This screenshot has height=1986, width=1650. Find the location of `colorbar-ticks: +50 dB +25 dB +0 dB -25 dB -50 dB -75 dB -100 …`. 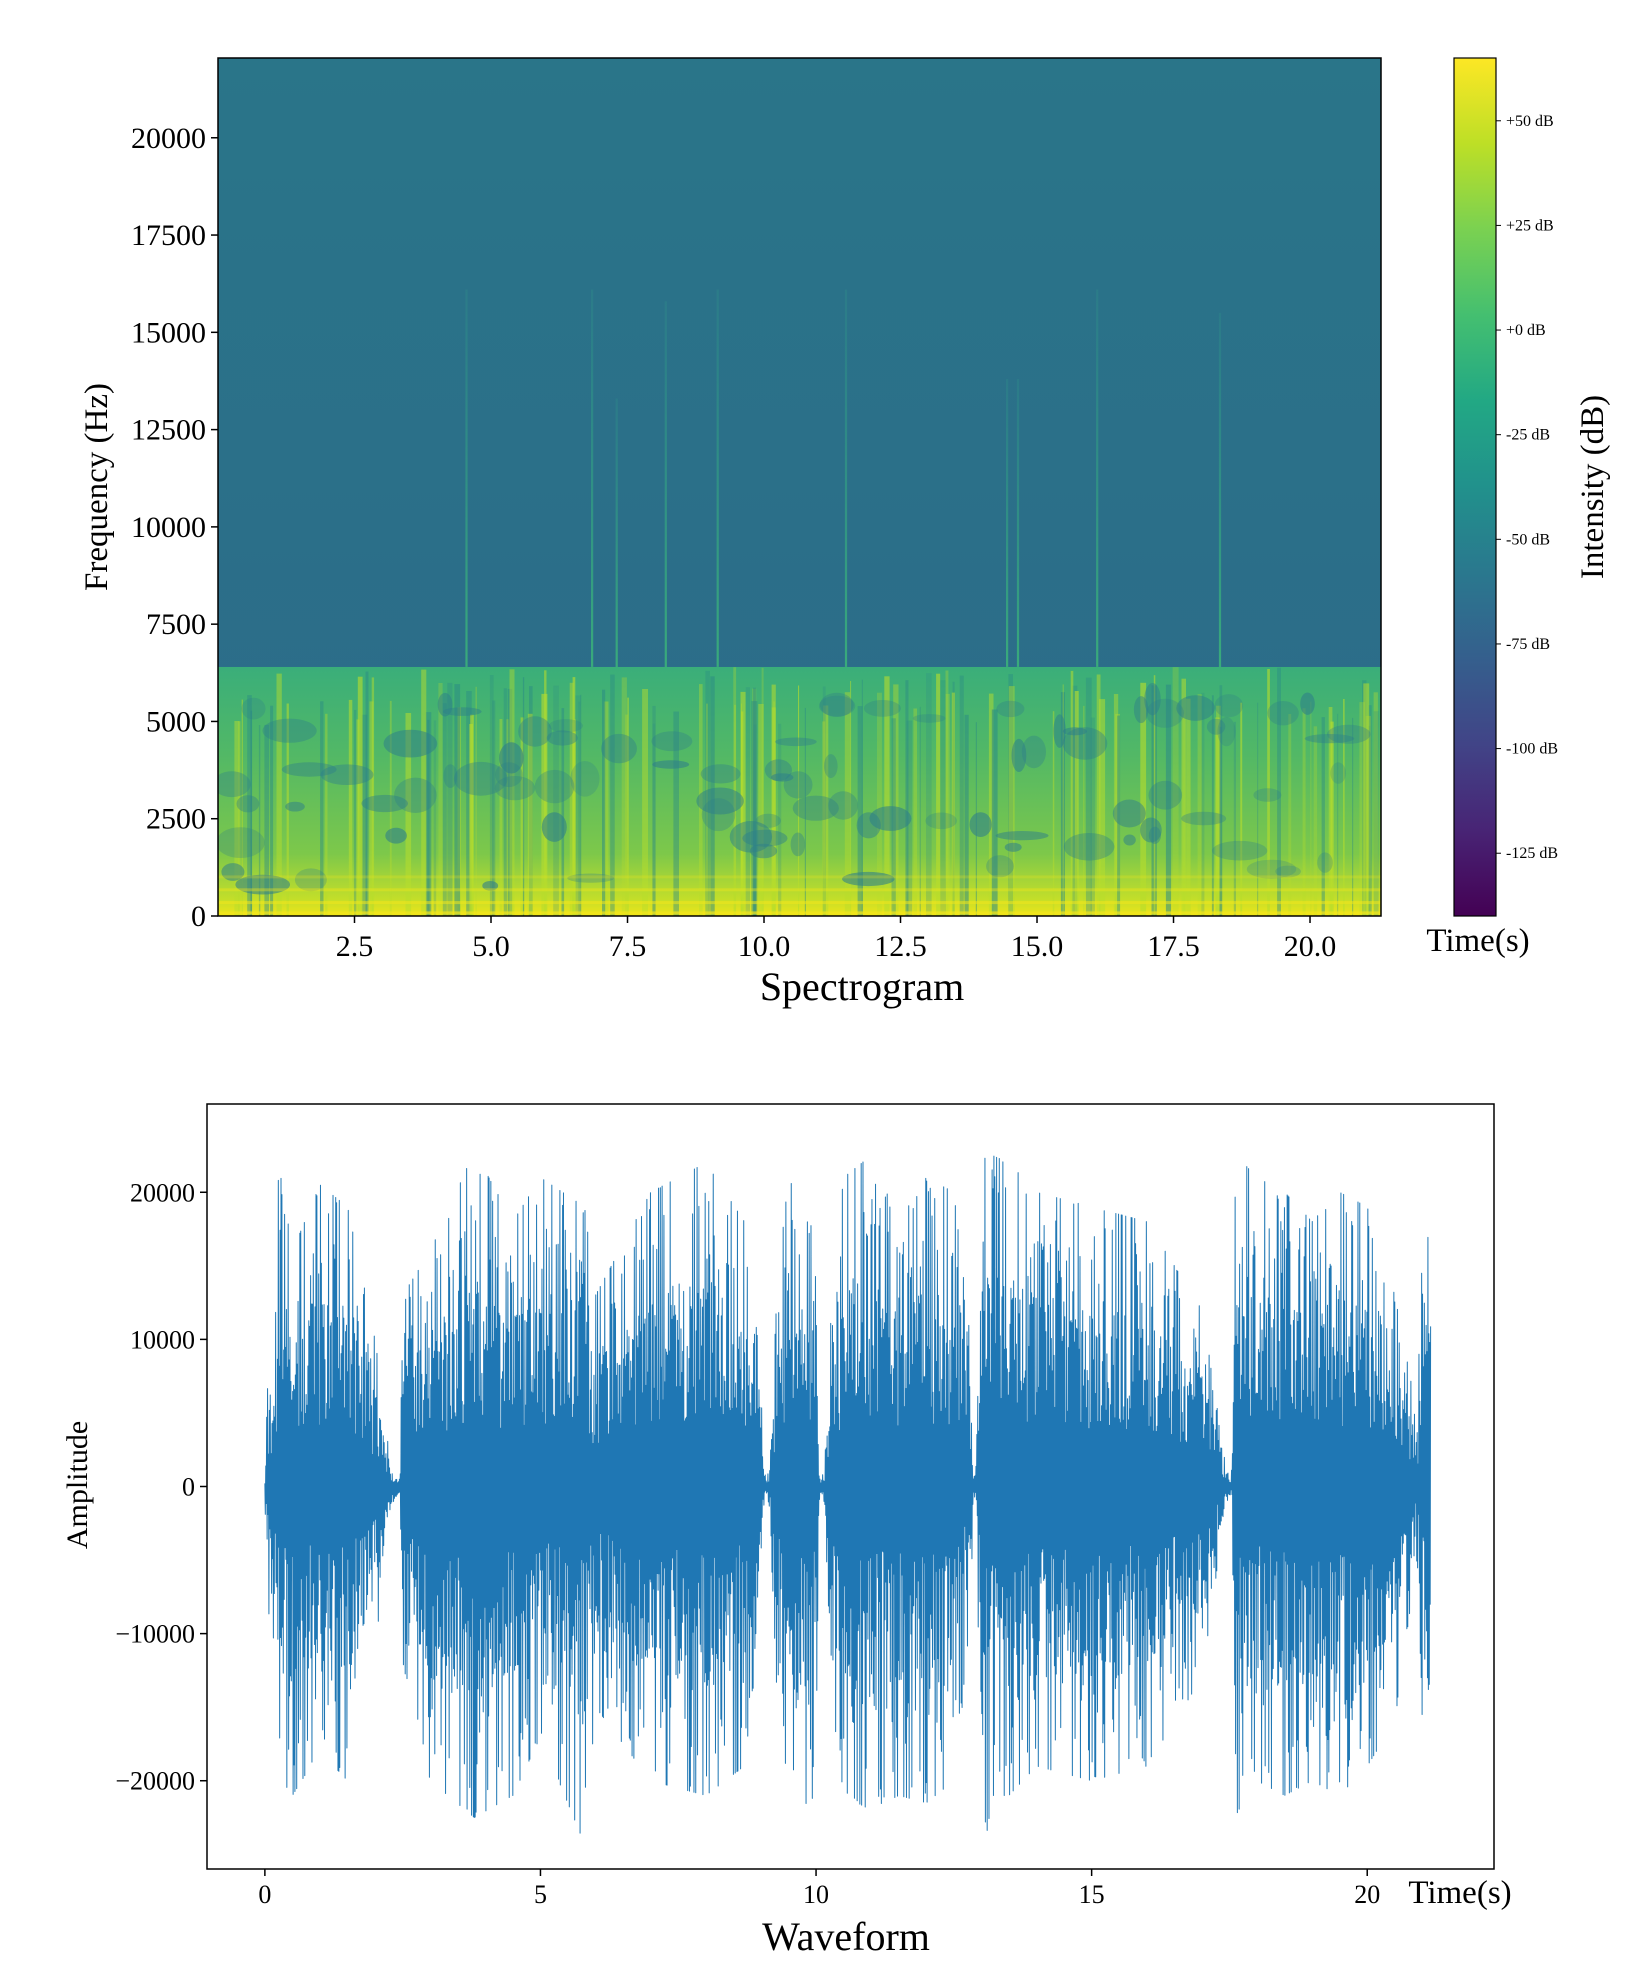

colorbar-ticks: +50 dB +25 dB +0 dB -25 dB -50 dB -75 dB -100 … is located at coordinates (1527, 487).